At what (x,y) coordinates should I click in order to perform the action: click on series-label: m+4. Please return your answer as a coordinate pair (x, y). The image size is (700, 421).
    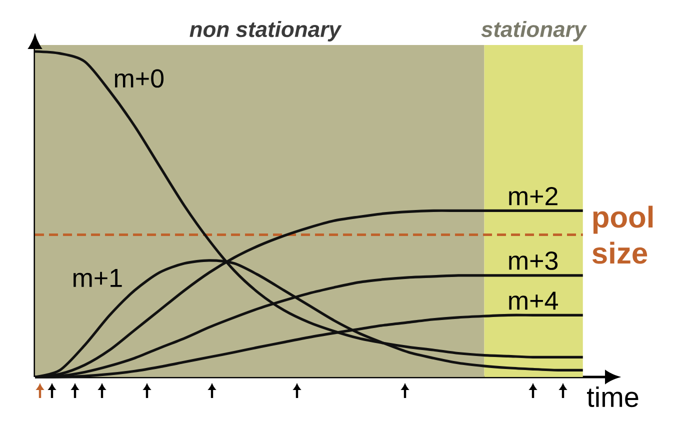
    Looking at the image, I should click on (533, 301).